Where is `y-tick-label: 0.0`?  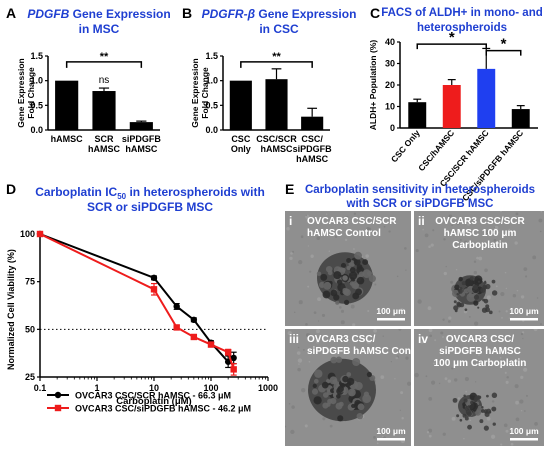
y-tick-label: 0.0 is located at coordinates (36, 130).